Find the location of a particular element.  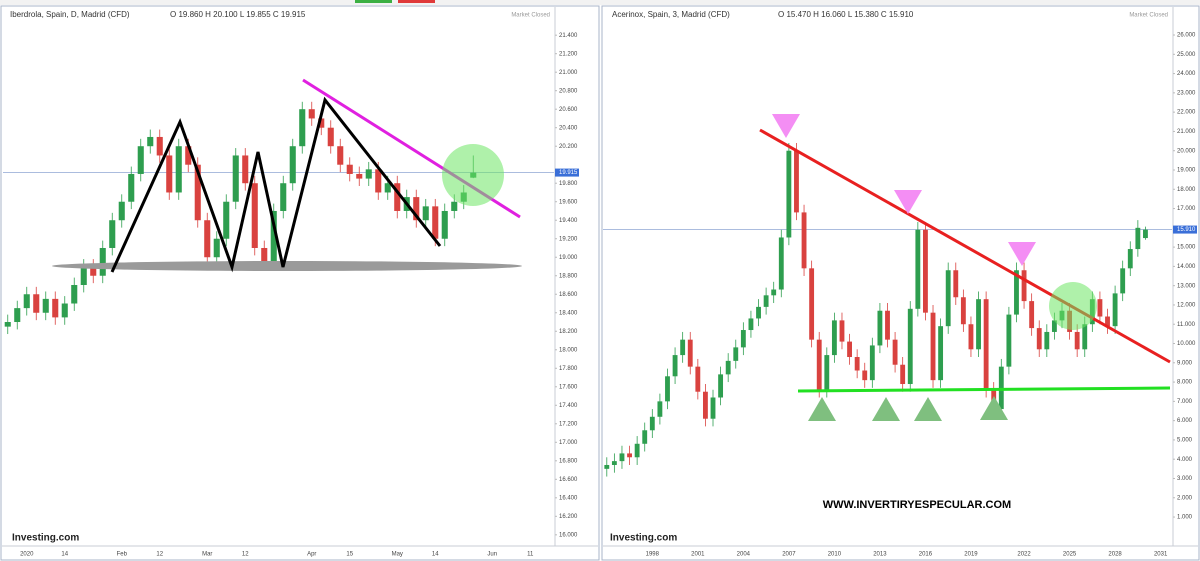

buy-button is located at coordinates (373, 1).